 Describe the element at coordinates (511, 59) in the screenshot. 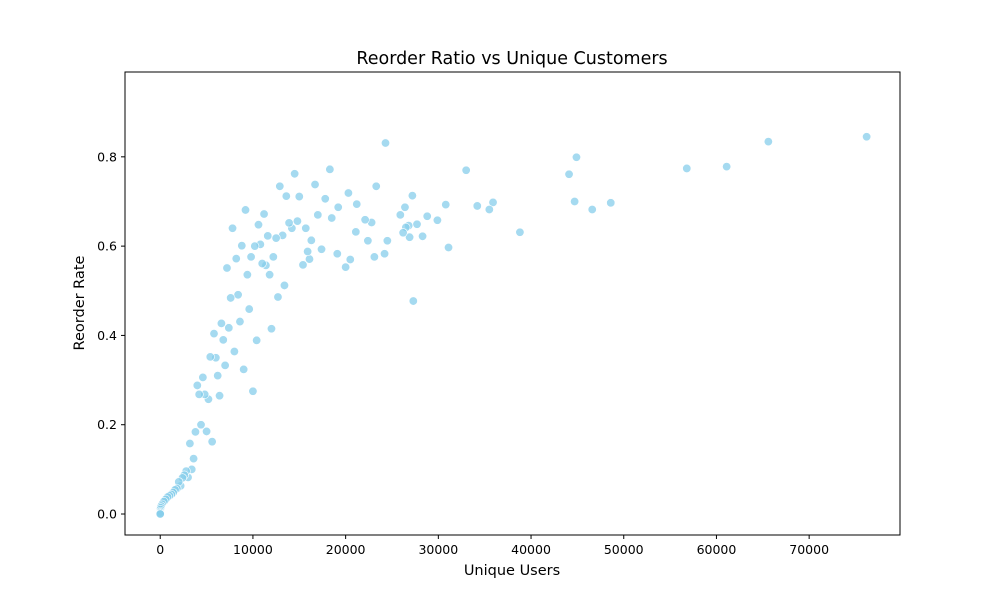

I see `chart-title: Reorder Ratio vs Unique Customers` at that location.